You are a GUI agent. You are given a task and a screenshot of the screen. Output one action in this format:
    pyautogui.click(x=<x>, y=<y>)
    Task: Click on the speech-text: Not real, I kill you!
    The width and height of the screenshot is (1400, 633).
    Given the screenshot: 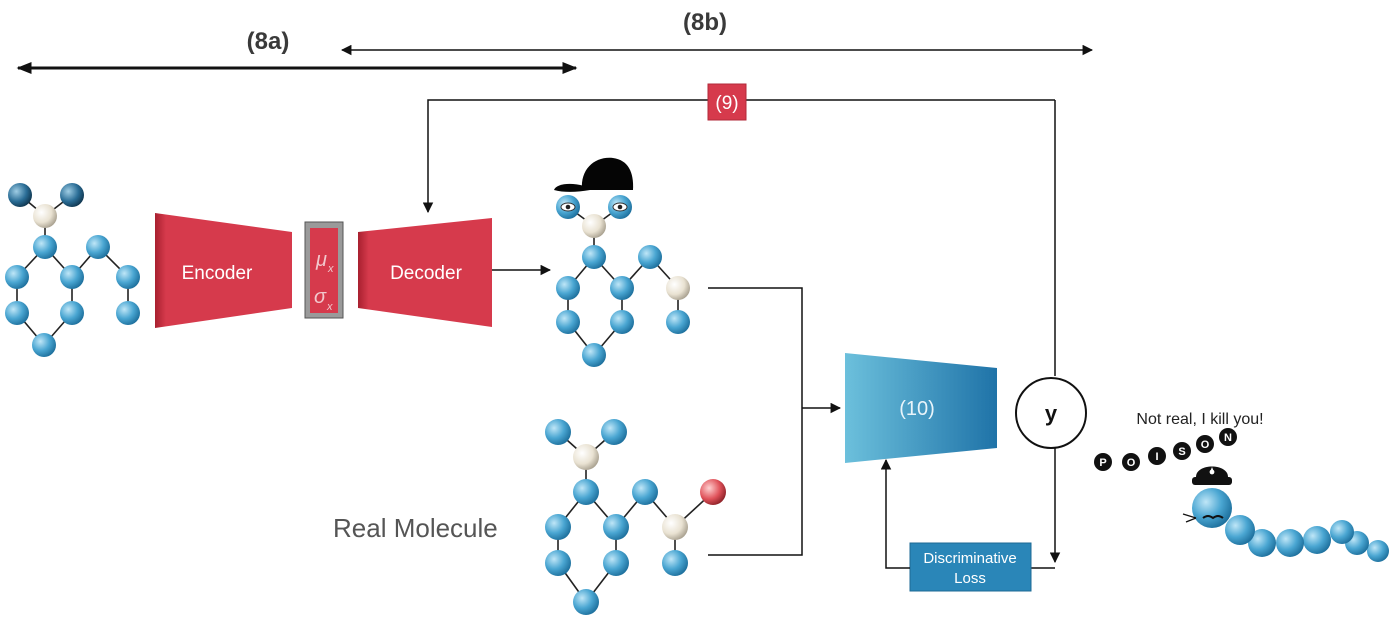 What is the action you would take?
    pyautogui.click(x=1199, y=419)
    